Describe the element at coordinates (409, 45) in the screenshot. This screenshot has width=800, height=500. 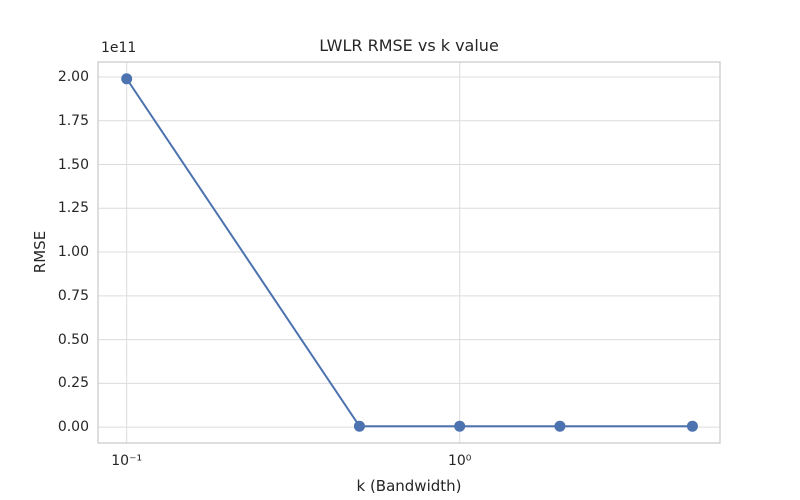
I see `chart-title: LWLR RMSE vs k value` at that location.